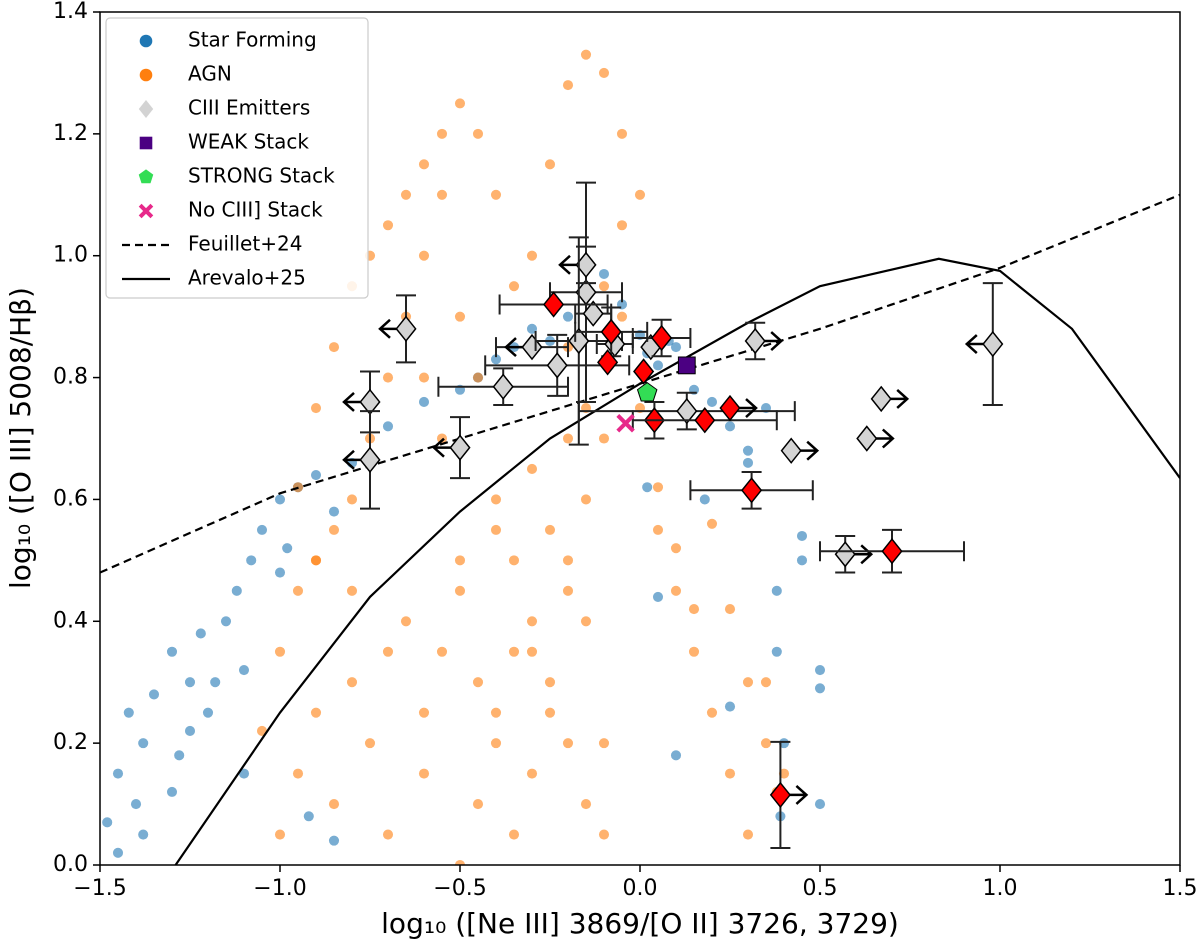 The image size is (1200, 950). I want to click on legend-label: No CIII] Stack, so click(255, 210).